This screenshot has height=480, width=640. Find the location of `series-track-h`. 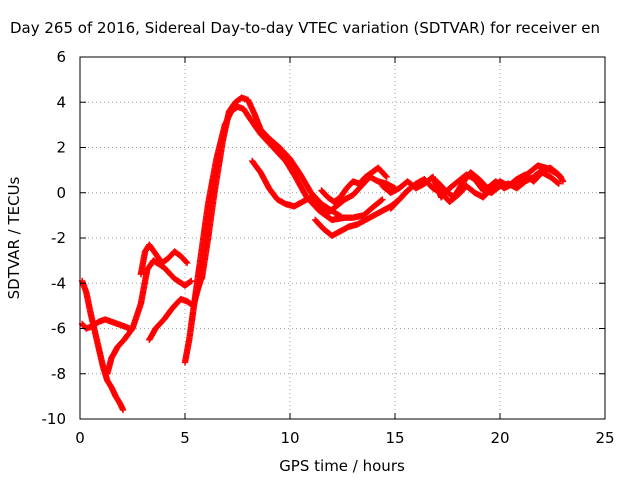

series-track-h is located at coordinates (324, 187).